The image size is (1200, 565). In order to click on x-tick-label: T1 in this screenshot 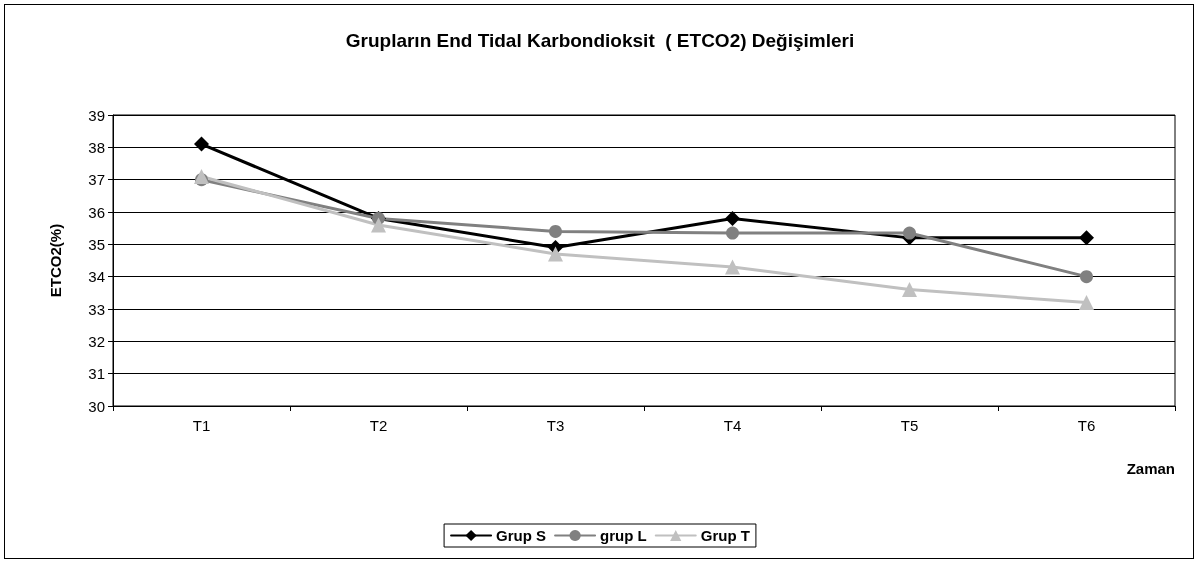, I will do `click(201, 425)`.